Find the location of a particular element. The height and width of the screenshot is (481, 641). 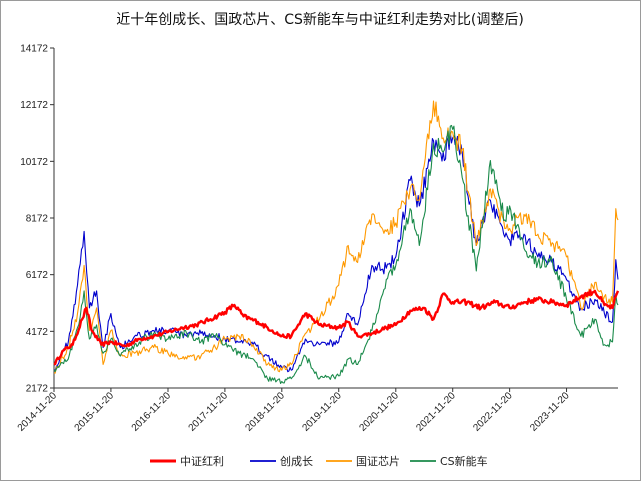

x-tick-label: 2014-11-20 is located at coordinates (38, 412).